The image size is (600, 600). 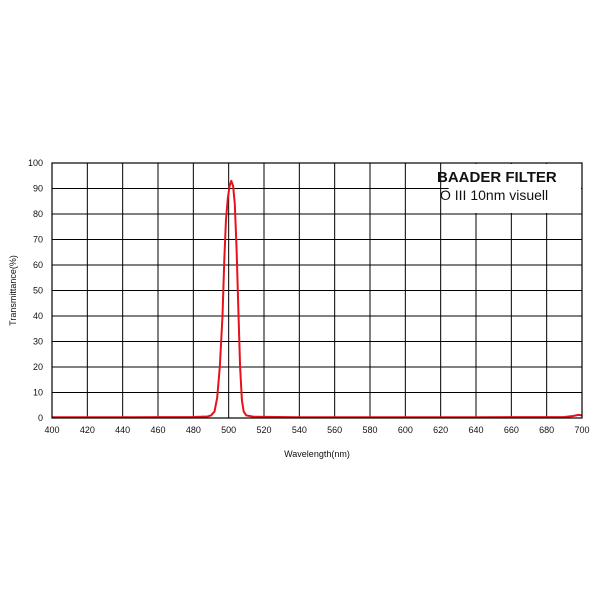 I want to click on y-tick-labels: 0 10 20 30 40 50 60 70 80 90 100, so click(x=35, y=290).